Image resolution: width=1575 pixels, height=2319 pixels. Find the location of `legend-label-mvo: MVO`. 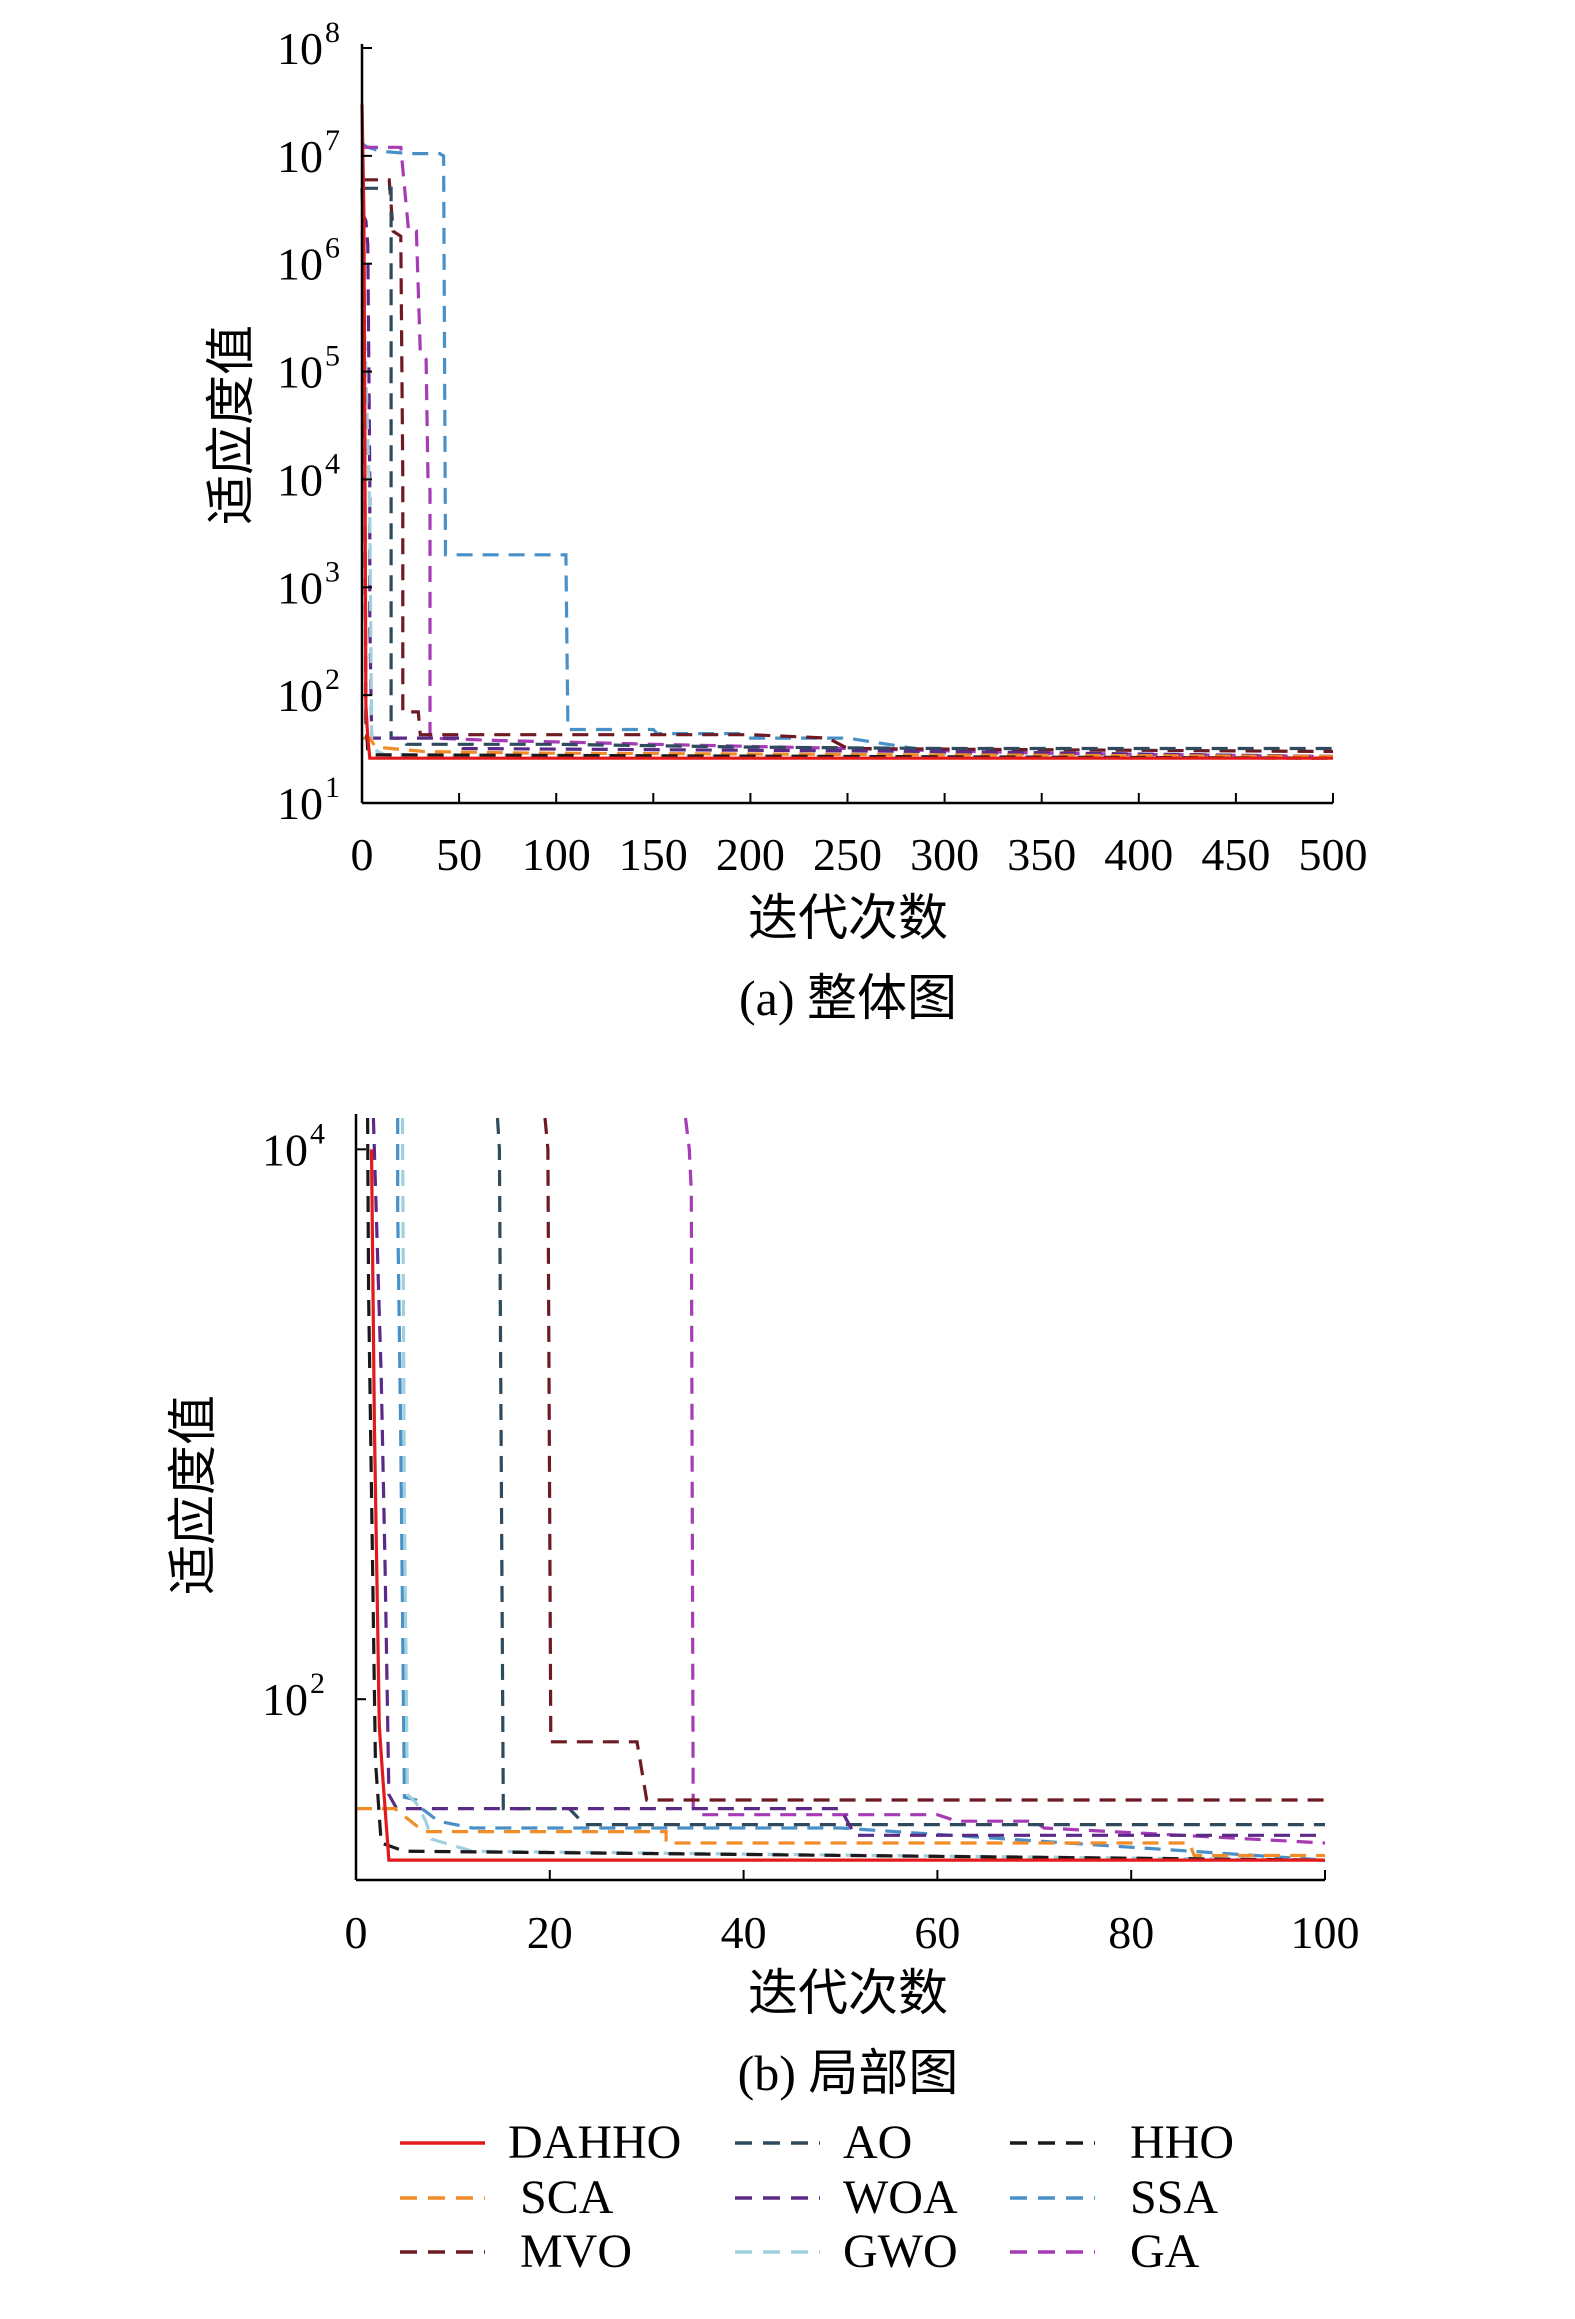

legend-label-mvo: MVO is located at coordinates (576, 2251).